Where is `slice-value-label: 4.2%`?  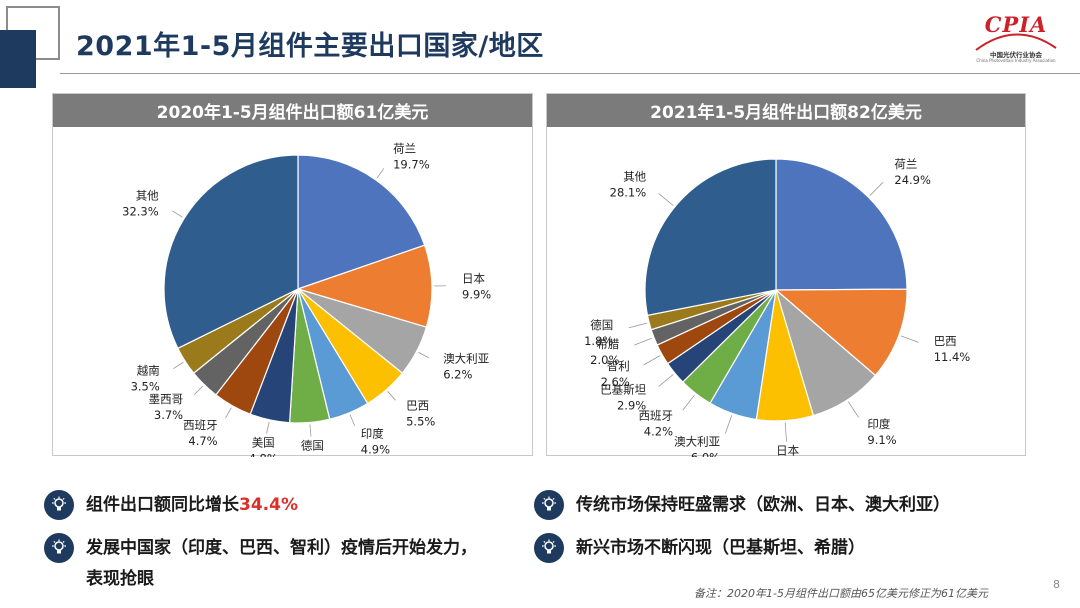
slice-value-label: 4.2% is located at coordinates (658, 432).